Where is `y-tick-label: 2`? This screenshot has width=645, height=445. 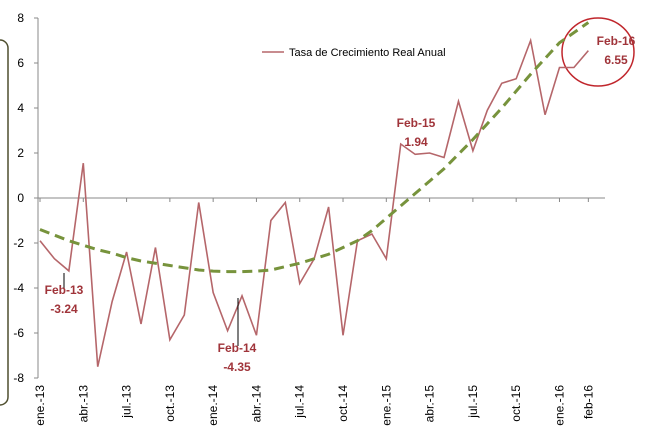 y-tick-label: 2 is located at coordinates (20, 153).